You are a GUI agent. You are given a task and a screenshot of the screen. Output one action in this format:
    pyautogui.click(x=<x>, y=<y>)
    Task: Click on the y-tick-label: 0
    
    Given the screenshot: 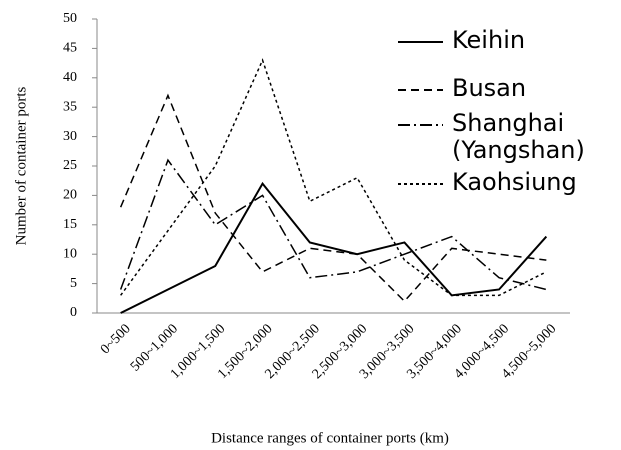 What is the action you would take?
    pyautogui.click(x=73, y=312)
    